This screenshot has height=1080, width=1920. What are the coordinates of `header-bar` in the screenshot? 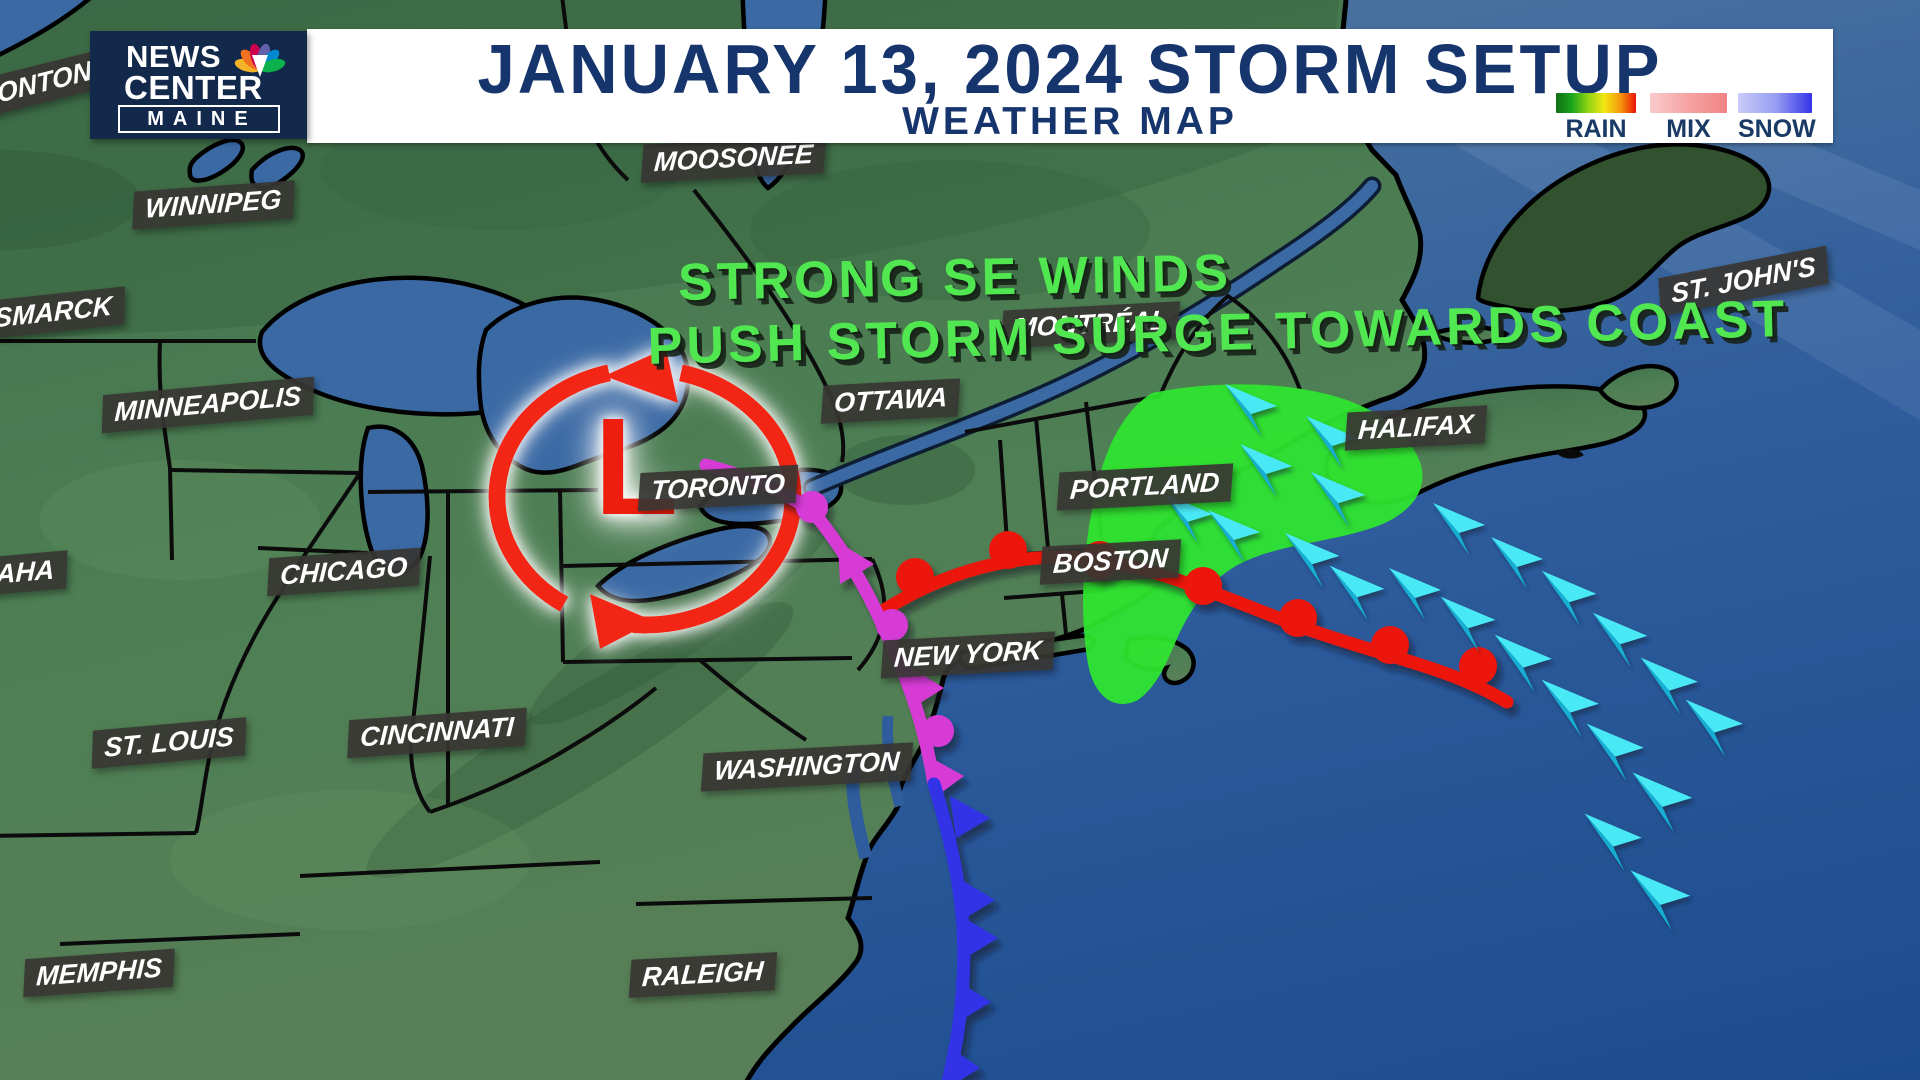 It's located at (1070, 86).